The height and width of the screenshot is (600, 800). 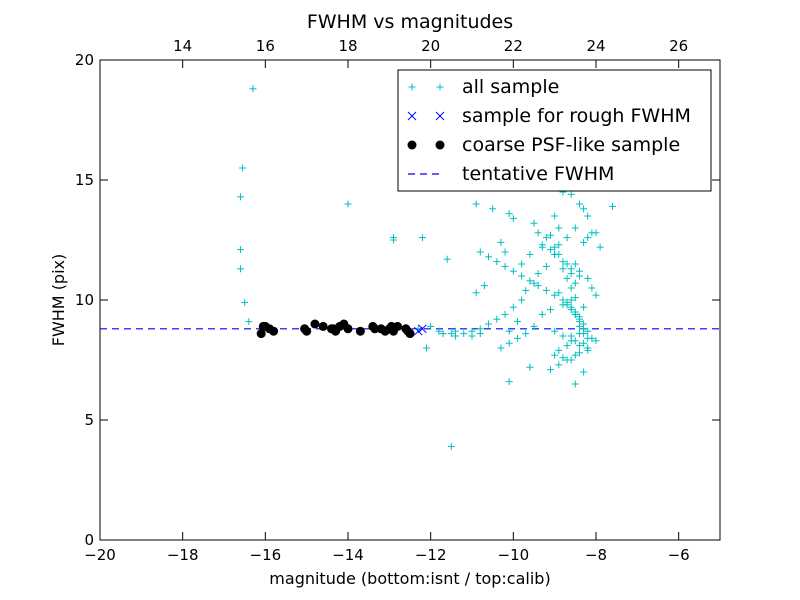 I want to click on y-tick-label-3: 15, so click(x=84, y=180).